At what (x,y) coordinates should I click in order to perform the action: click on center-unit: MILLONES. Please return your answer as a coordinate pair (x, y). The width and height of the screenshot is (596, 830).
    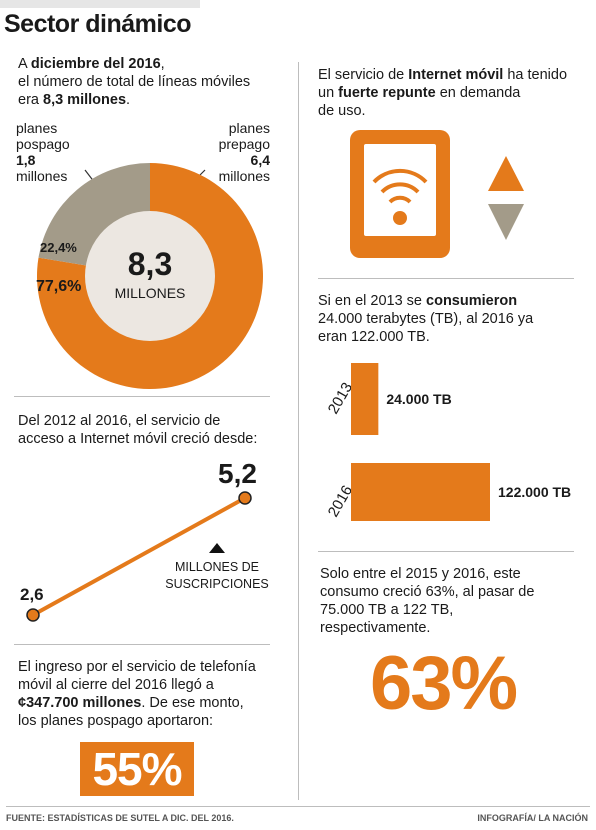
    Looking at the image, I should click on (150, 293).